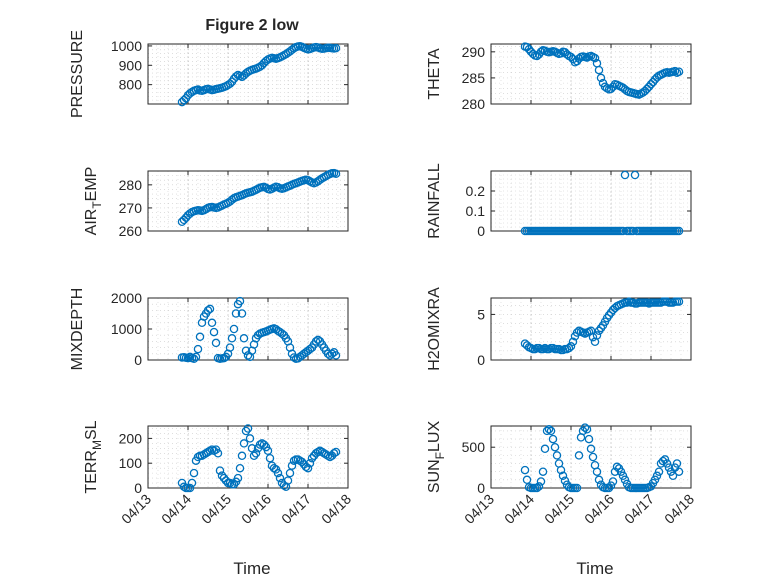 The width and height of the screenshot is (778, 583). What do you see at coordinates (138, 488) in the screenshot?
I see `terr_msl-ytick-label: 0` at bounding box center [138, 488].